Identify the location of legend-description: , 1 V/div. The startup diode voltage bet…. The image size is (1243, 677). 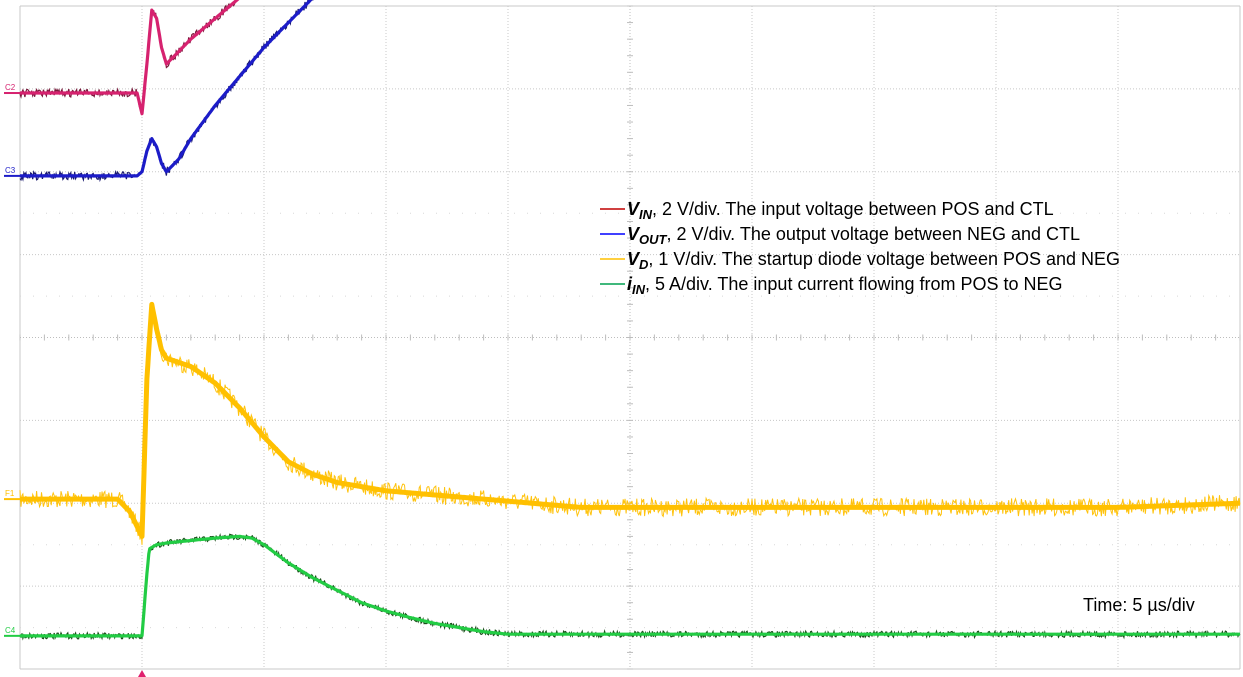
(884, 259).